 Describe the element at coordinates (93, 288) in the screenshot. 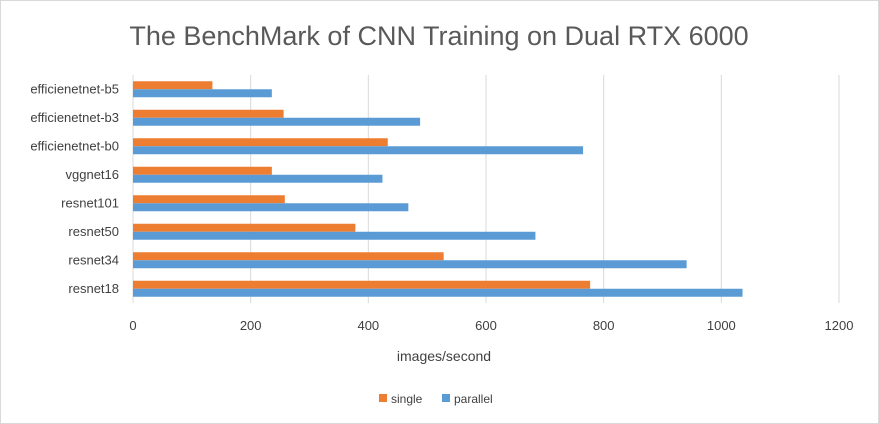

I see `category-label: resnet18` at that location.